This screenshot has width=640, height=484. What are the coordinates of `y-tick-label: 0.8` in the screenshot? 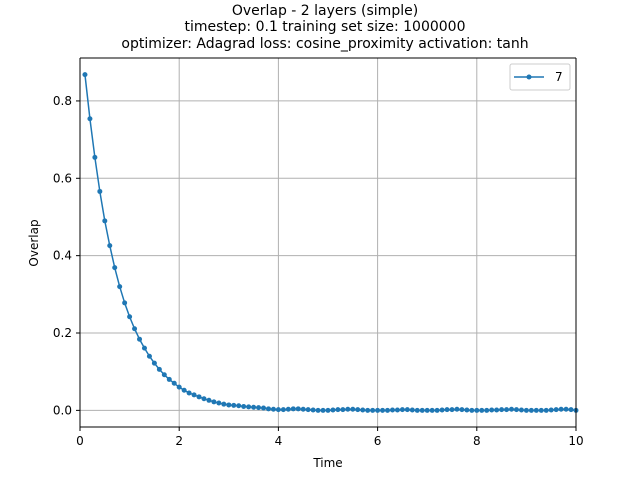 It's located at (62, 101).